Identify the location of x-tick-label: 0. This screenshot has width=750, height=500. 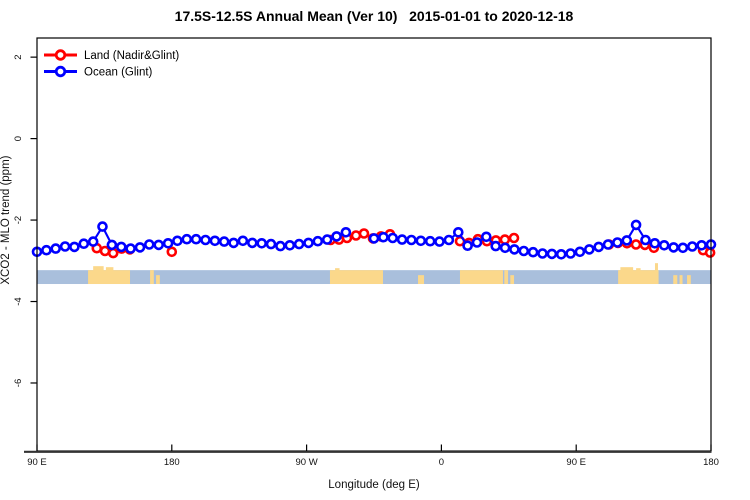
(441, 462).